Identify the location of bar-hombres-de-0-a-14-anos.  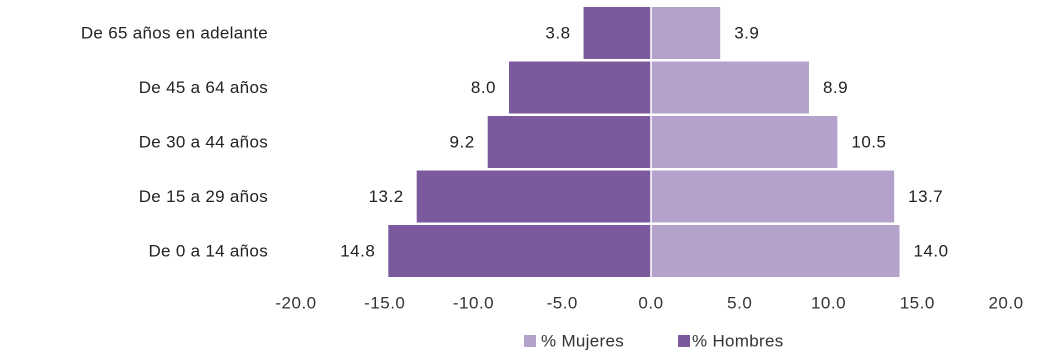
(519, 251).